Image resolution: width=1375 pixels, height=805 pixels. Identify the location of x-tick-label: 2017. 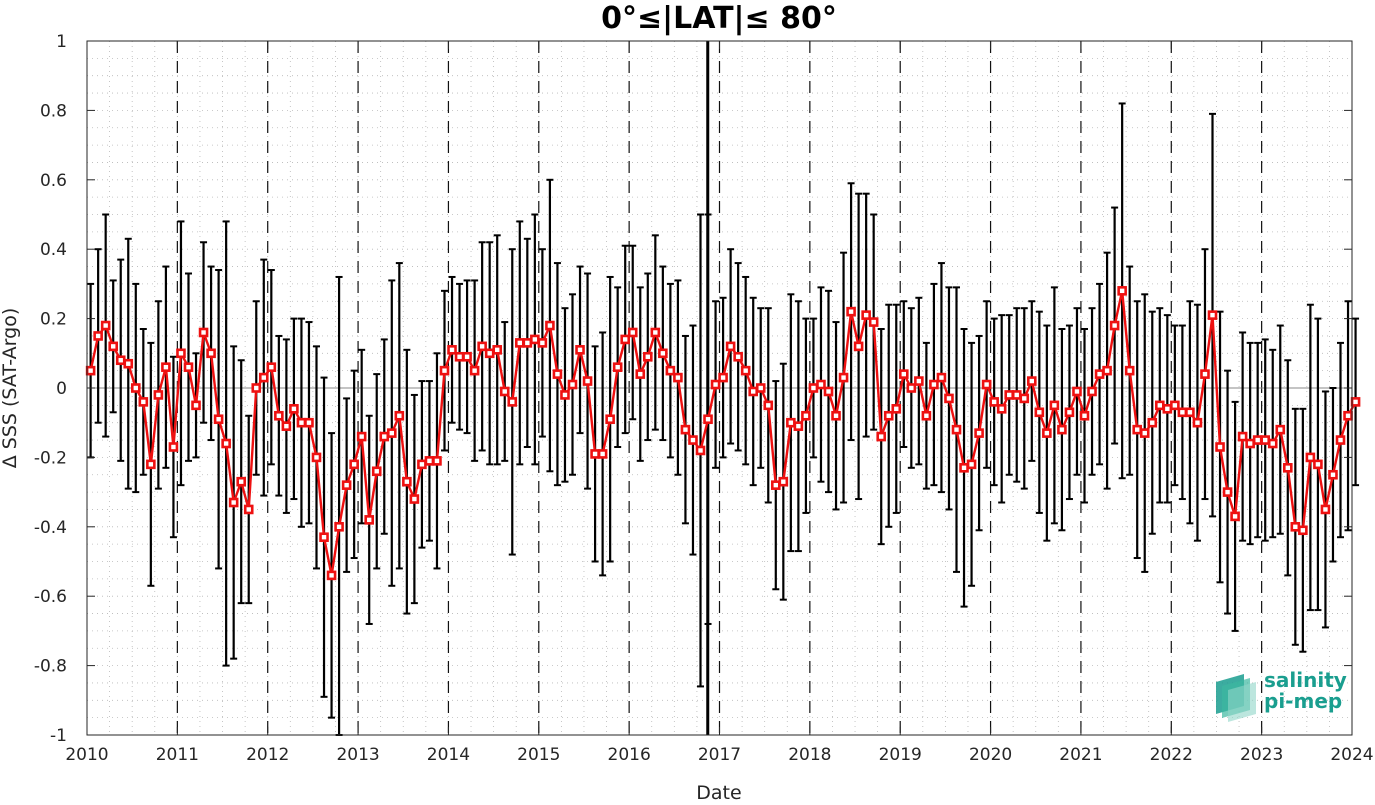
(719, 755).